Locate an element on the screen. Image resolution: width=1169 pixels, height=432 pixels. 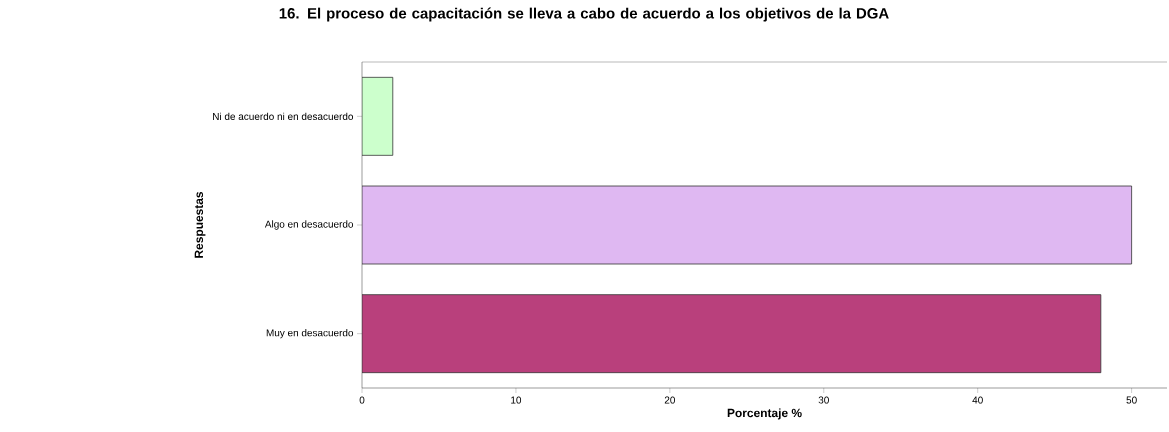
x-tick-label: 50 is located at coordinates (1131, 400).